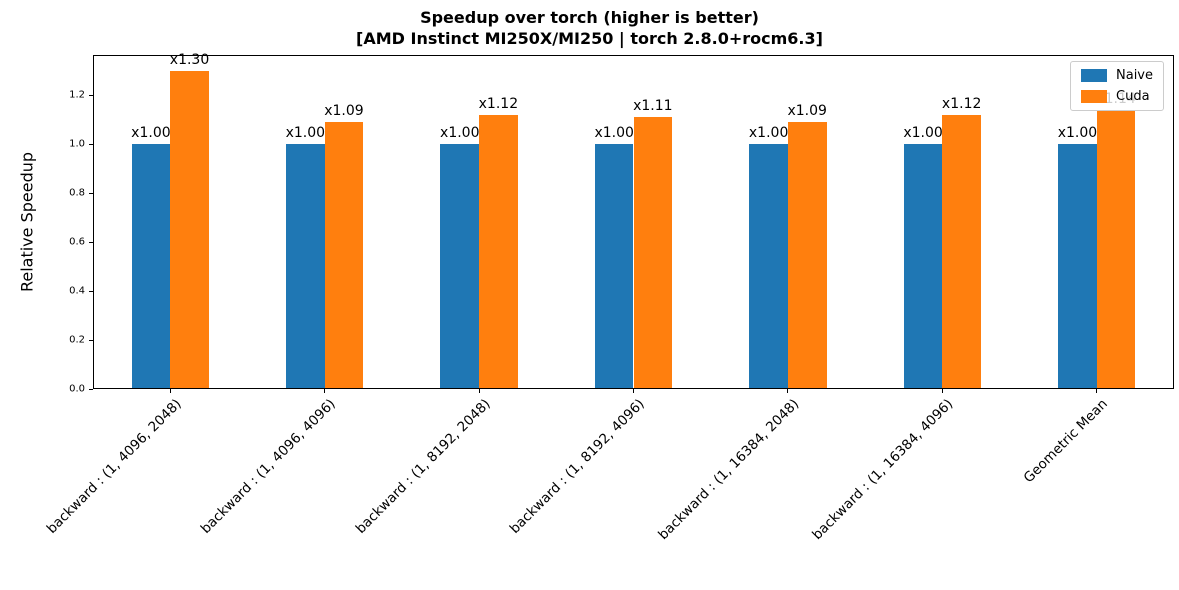 The width and height of the screenshot is (1179, 590). What do you see at coordinates (1133, 96) in the screenshot?
I see `legend-label-cuda: Cuda` at bounding box center [1133, 96].